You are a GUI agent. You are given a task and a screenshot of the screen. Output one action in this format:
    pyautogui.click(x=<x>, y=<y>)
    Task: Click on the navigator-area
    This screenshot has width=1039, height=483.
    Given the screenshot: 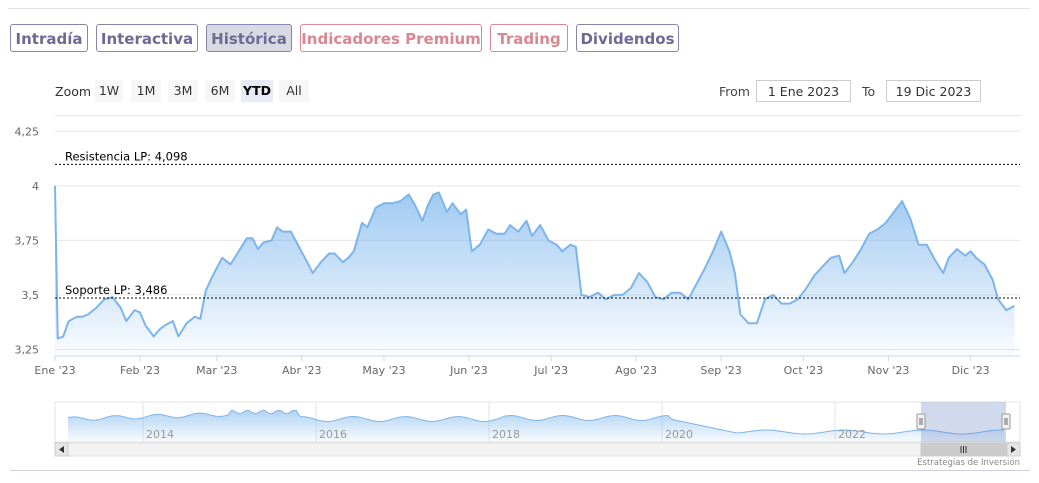 What is the action you would take?
    pyautogui.click(x=536, y=426)
    